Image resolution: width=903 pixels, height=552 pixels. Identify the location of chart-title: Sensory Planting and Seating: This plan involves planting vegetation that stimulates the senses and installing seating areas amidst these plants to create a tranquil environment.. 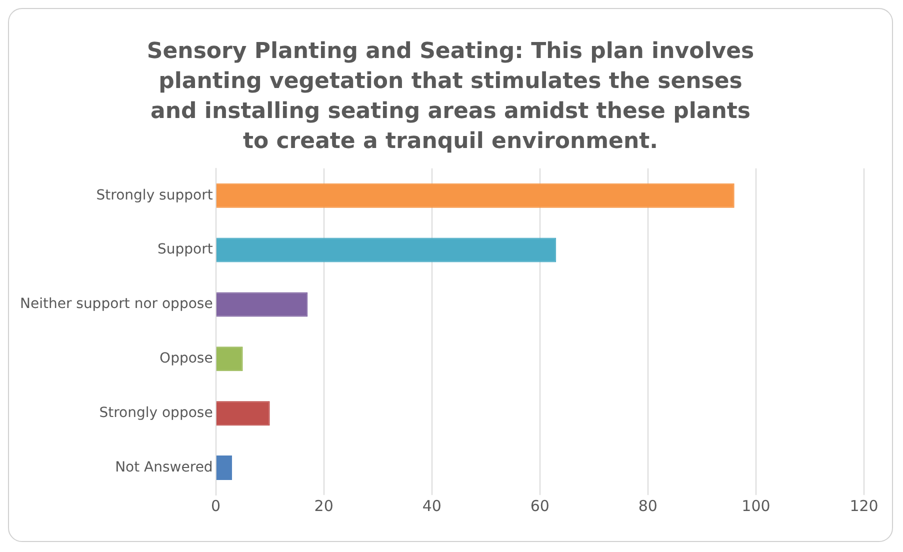
(451, 97).